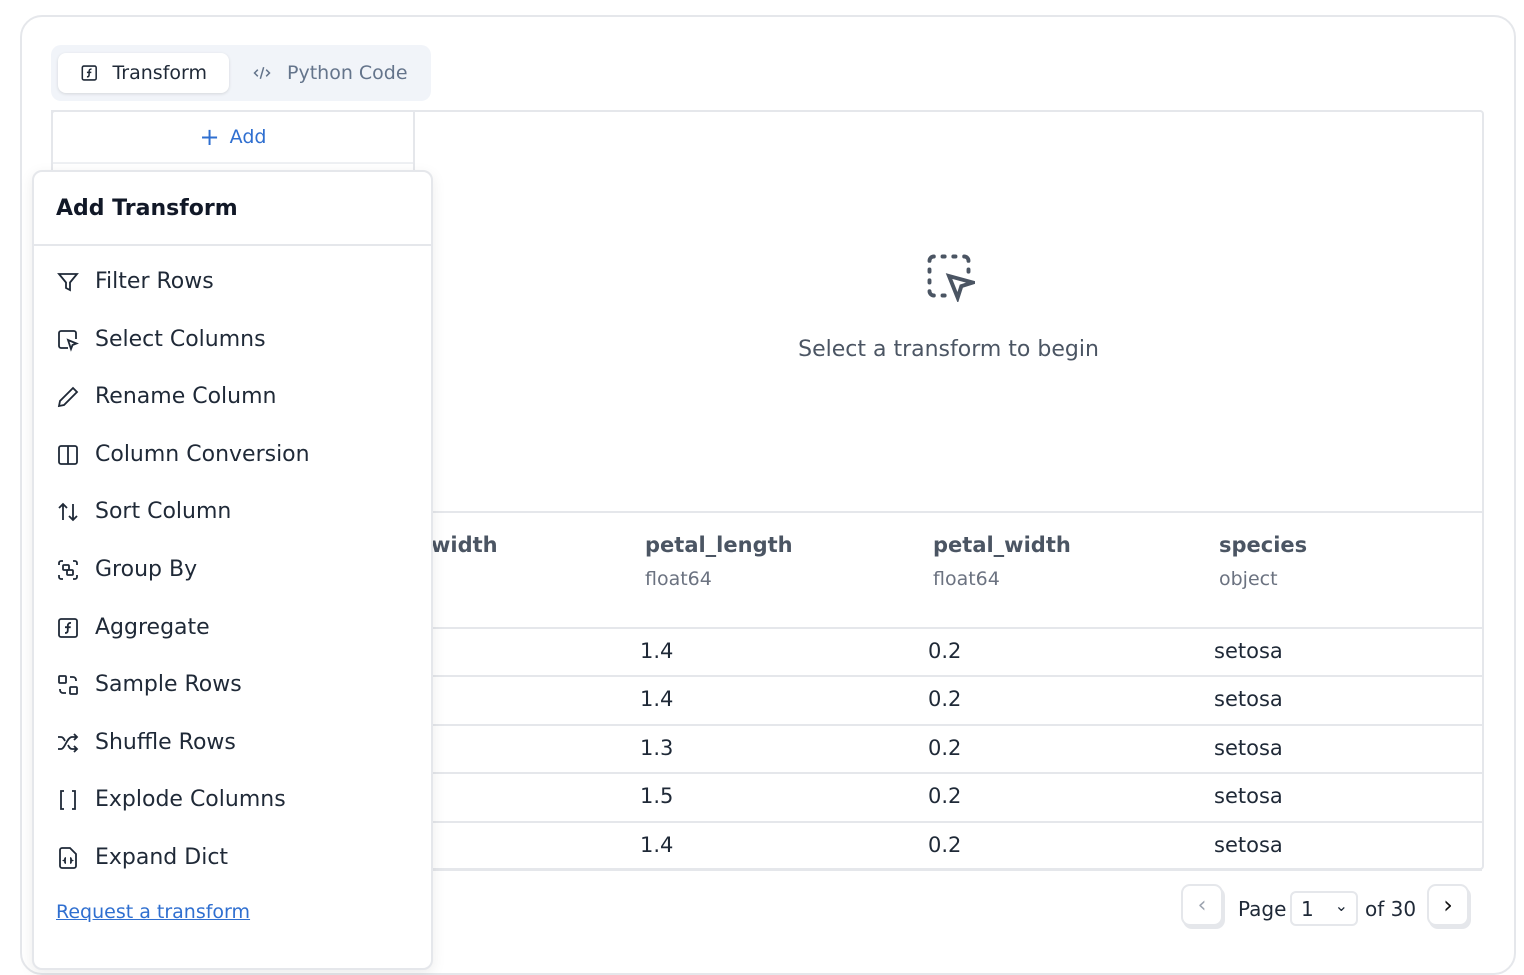  I want to click on menu-item-column-conversion: Column Conversion, so click(183, 454).